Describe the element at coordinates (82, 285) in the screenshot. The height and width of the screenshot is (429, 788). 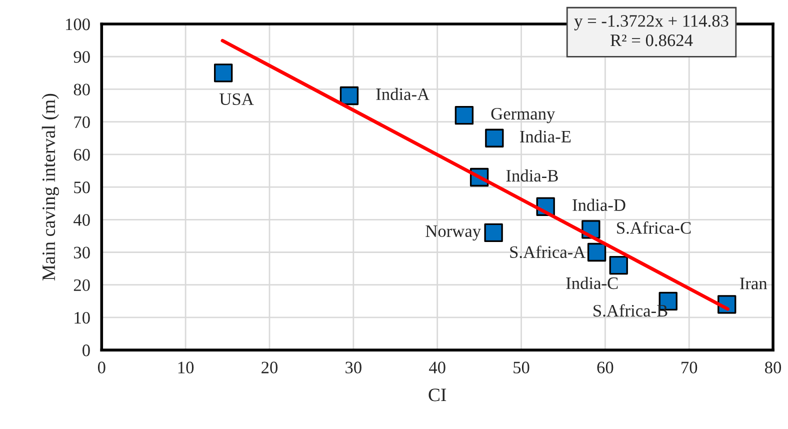
I see `y-tick-label: 20` at that location.